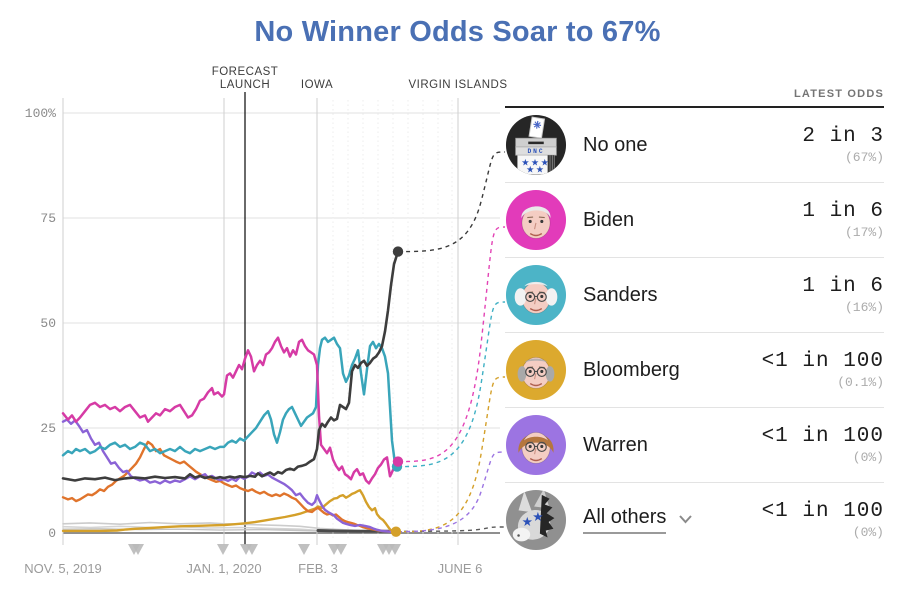 This screenshot has width=915, height=606. I want to click on odds-block-bloomberg: <1 in 100 (0.1%), so click(823, 370).